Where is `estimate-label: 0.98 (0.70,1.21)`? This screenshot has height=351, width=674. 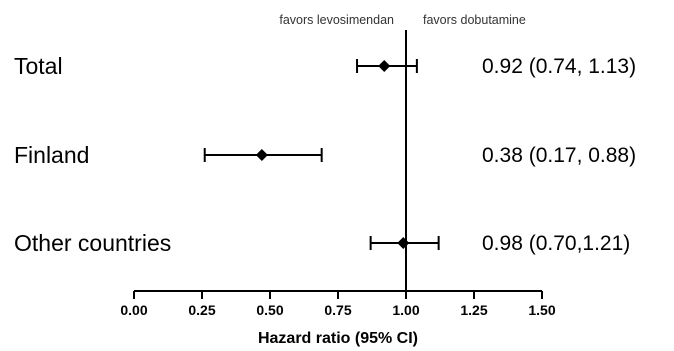
estimate-label: 0.98 (0.70,1.21) is located at coordinates (556, 243).